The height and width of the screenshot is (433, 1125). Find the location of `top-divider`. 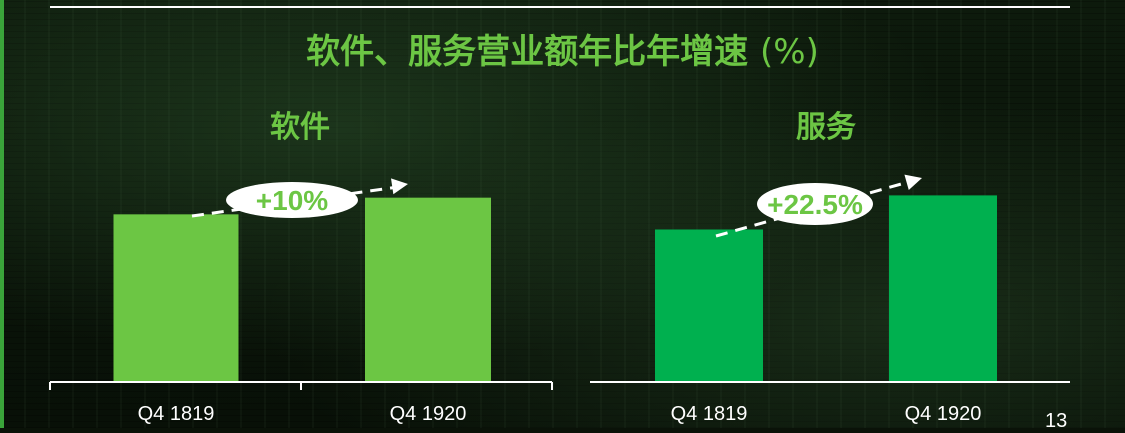

top-divider is located at coordinates (560, 7).